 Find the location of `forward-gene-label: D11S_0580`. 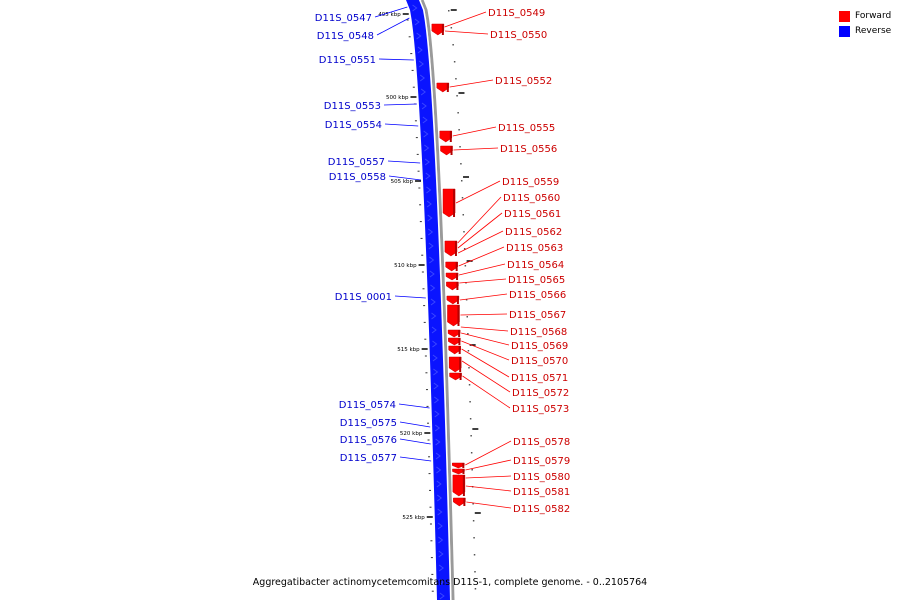

forward-gene-label: D11S_0580 is located at coordinates (541, 477).